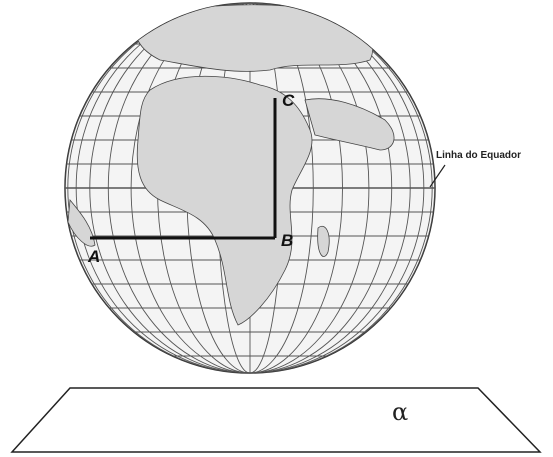 Image resolution: width=553 pixels, height=457 pixels. Describe the element at coordinates (288, 100) in the screenshot. I see `point-c-label: C` at that location.